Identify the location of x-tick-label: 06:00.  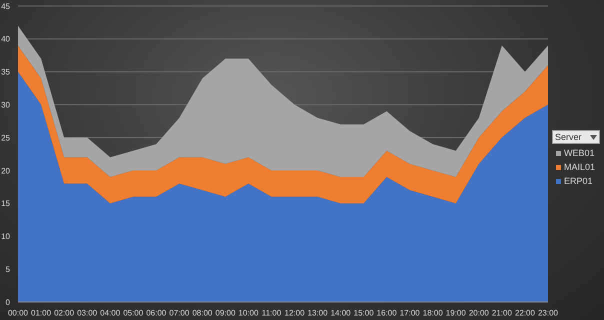
(156, 313).